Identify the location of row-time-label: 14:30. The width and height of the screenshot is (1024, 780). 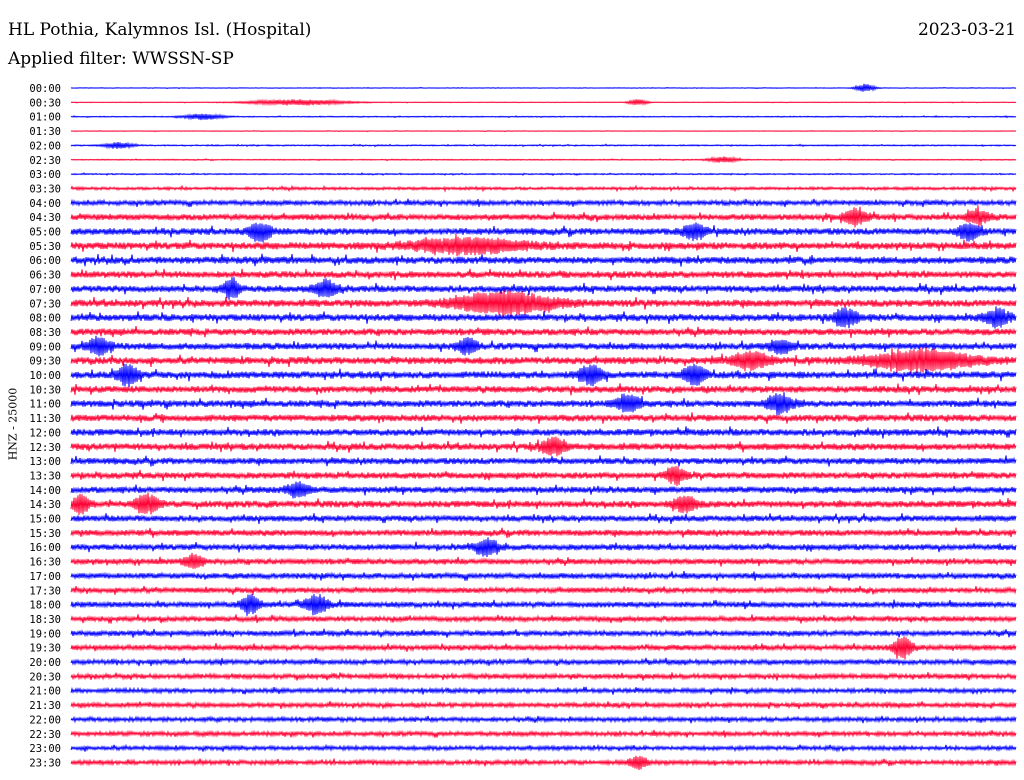
(45, 505).